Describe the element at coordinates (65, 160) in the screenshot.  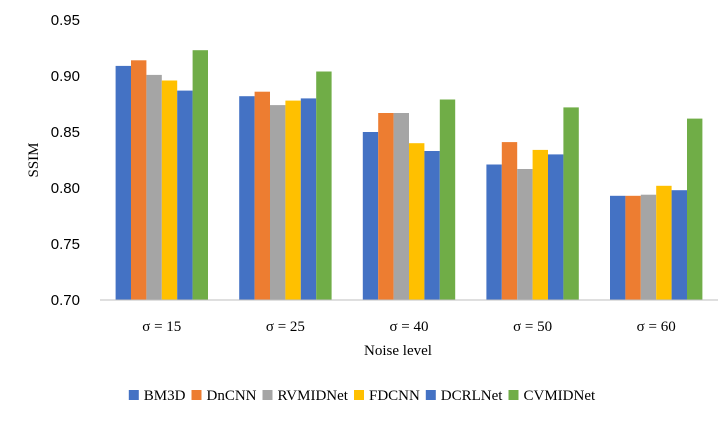
I see `y-tick-labels: 0.70 0.75 0.80 0.85 0.90 0.95` at that location.